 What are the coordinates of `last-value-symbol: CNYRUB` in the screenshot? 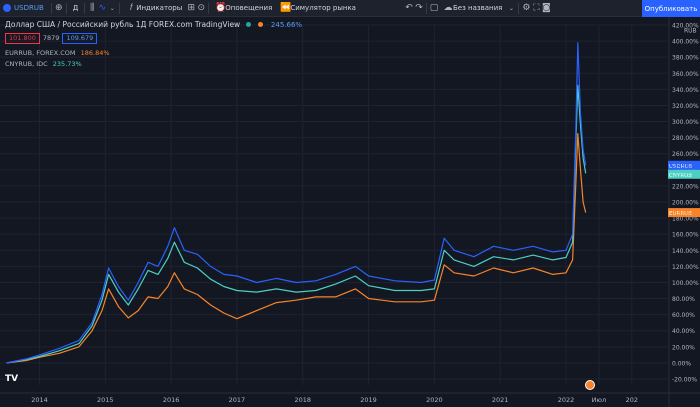 It's located at (680, 176).